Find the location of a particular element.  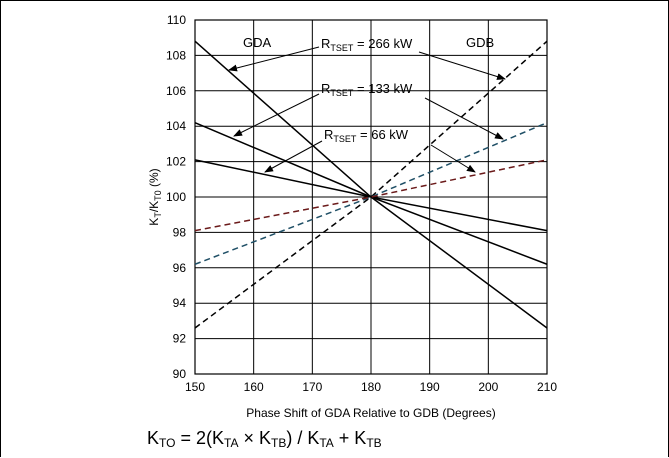

y-tick-label: 90 is located at coordinates (180, 374).